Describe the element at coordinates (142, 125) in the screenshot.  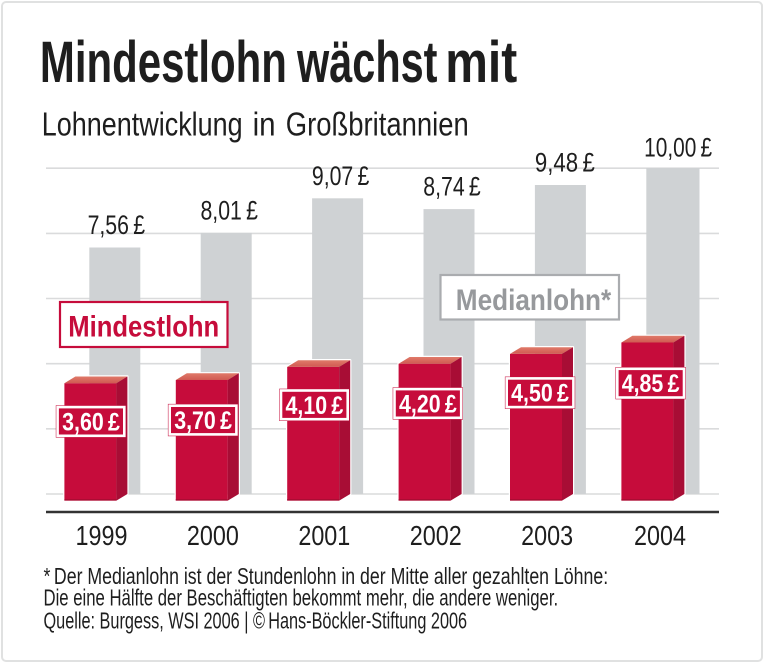
I see `svg-text: Lohnentwicklung` at that location.